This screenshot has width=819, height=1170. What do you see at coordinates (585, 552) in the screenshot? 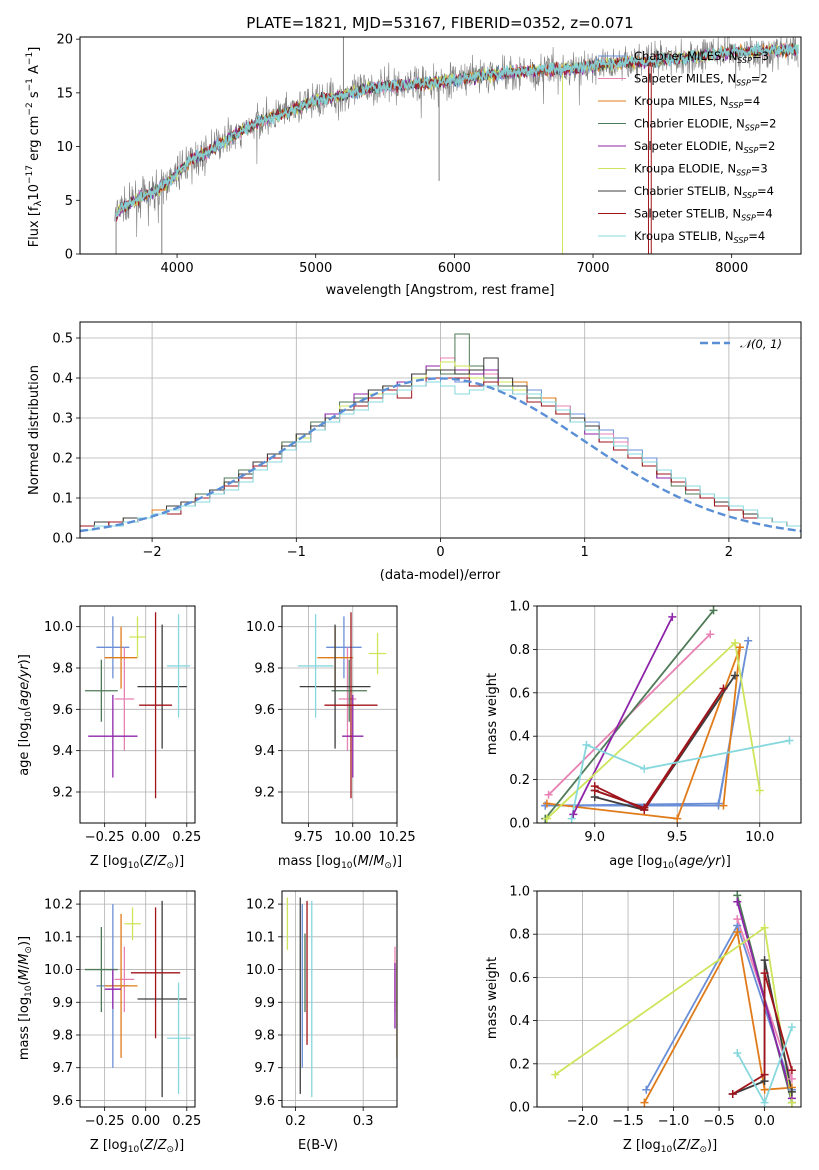
I see `x-tick-label: 1` at bounding box center [585, 552].